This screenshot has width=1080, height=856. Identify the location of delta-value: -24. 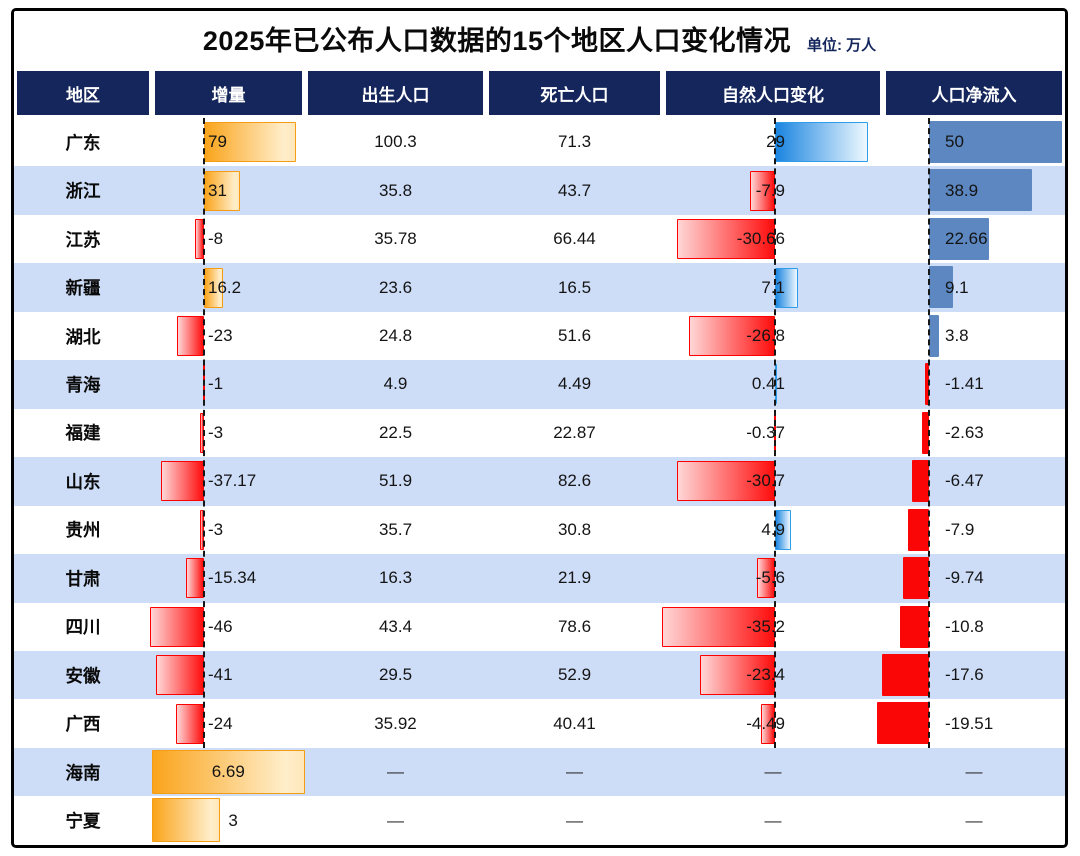
(220, 723).